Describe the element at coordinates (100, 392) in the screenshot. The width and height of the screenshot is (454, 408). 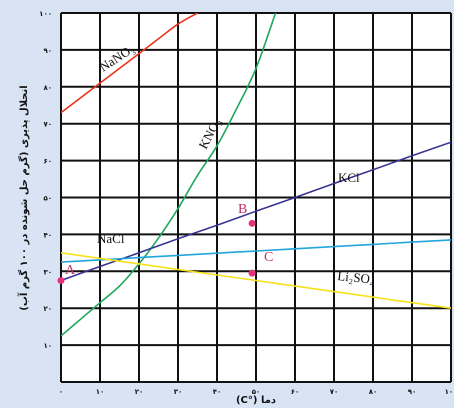
I see `x-tick-label: ۱۰` at that location.